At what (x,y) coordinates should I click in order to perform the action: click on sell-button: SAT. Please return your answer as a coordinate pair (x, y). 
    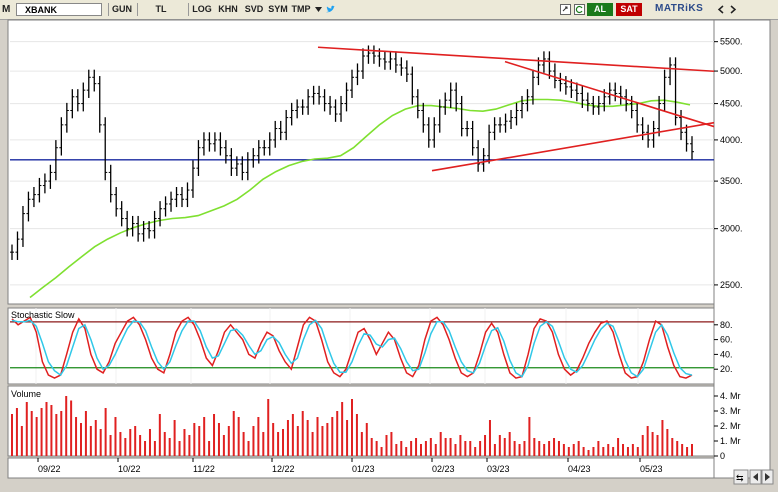
    Looking at the image, I should click on (629, 9).